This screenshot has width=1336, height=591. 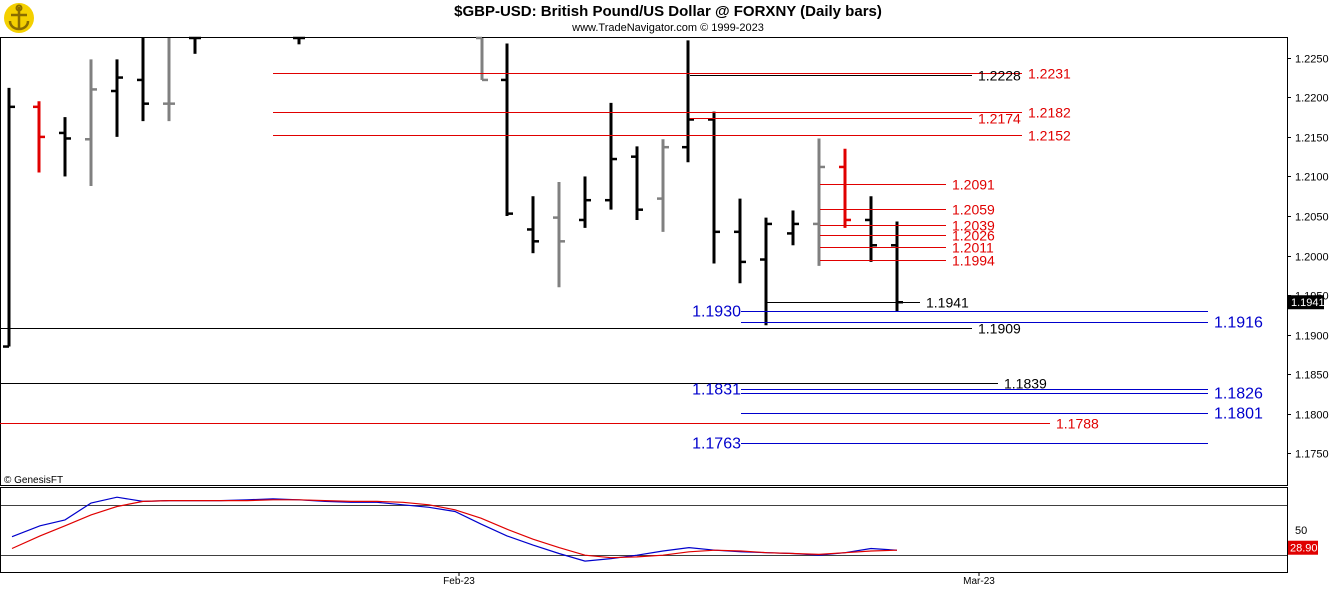 What do you see at coordinates (1312, 416) in the screenshot?
I see `y-tick-label: 1.1800` at bounding box center [1312, 416].